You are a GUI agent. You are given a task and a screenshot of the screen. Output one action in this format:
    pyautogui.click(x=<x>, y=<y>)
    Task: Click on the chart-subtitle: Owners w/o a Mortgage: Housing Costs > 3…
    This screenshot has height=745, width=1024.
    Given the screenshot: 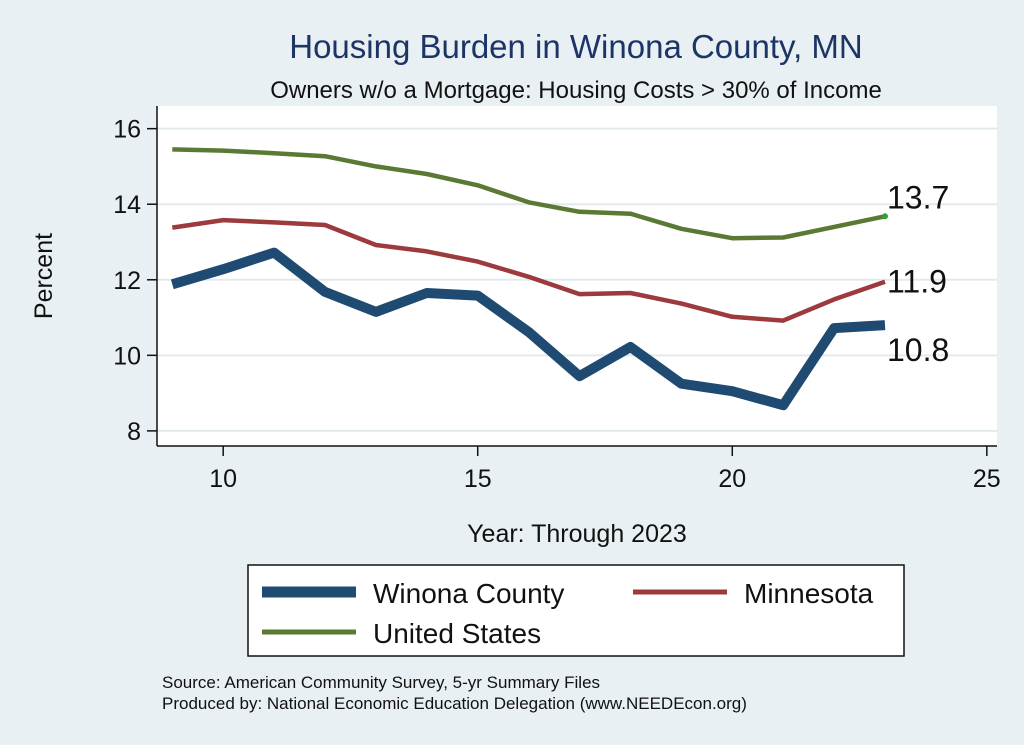 What is the action you would take?
    pyautogui.click(x=576, y=90)
    